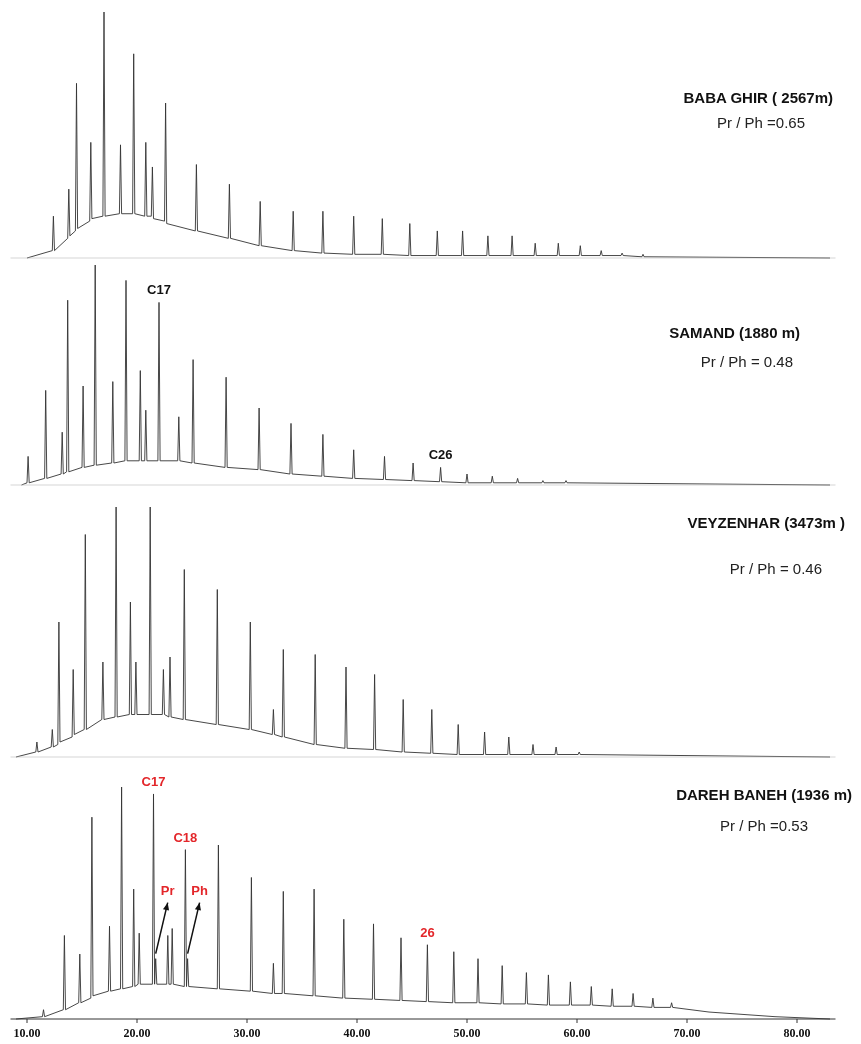 This screenshot has height=1044, width=861. What do you see at coordinates (357, 1033) in the screenshot?
I see `x-tick-label: 40.00` at bounding box center [357, 1033].